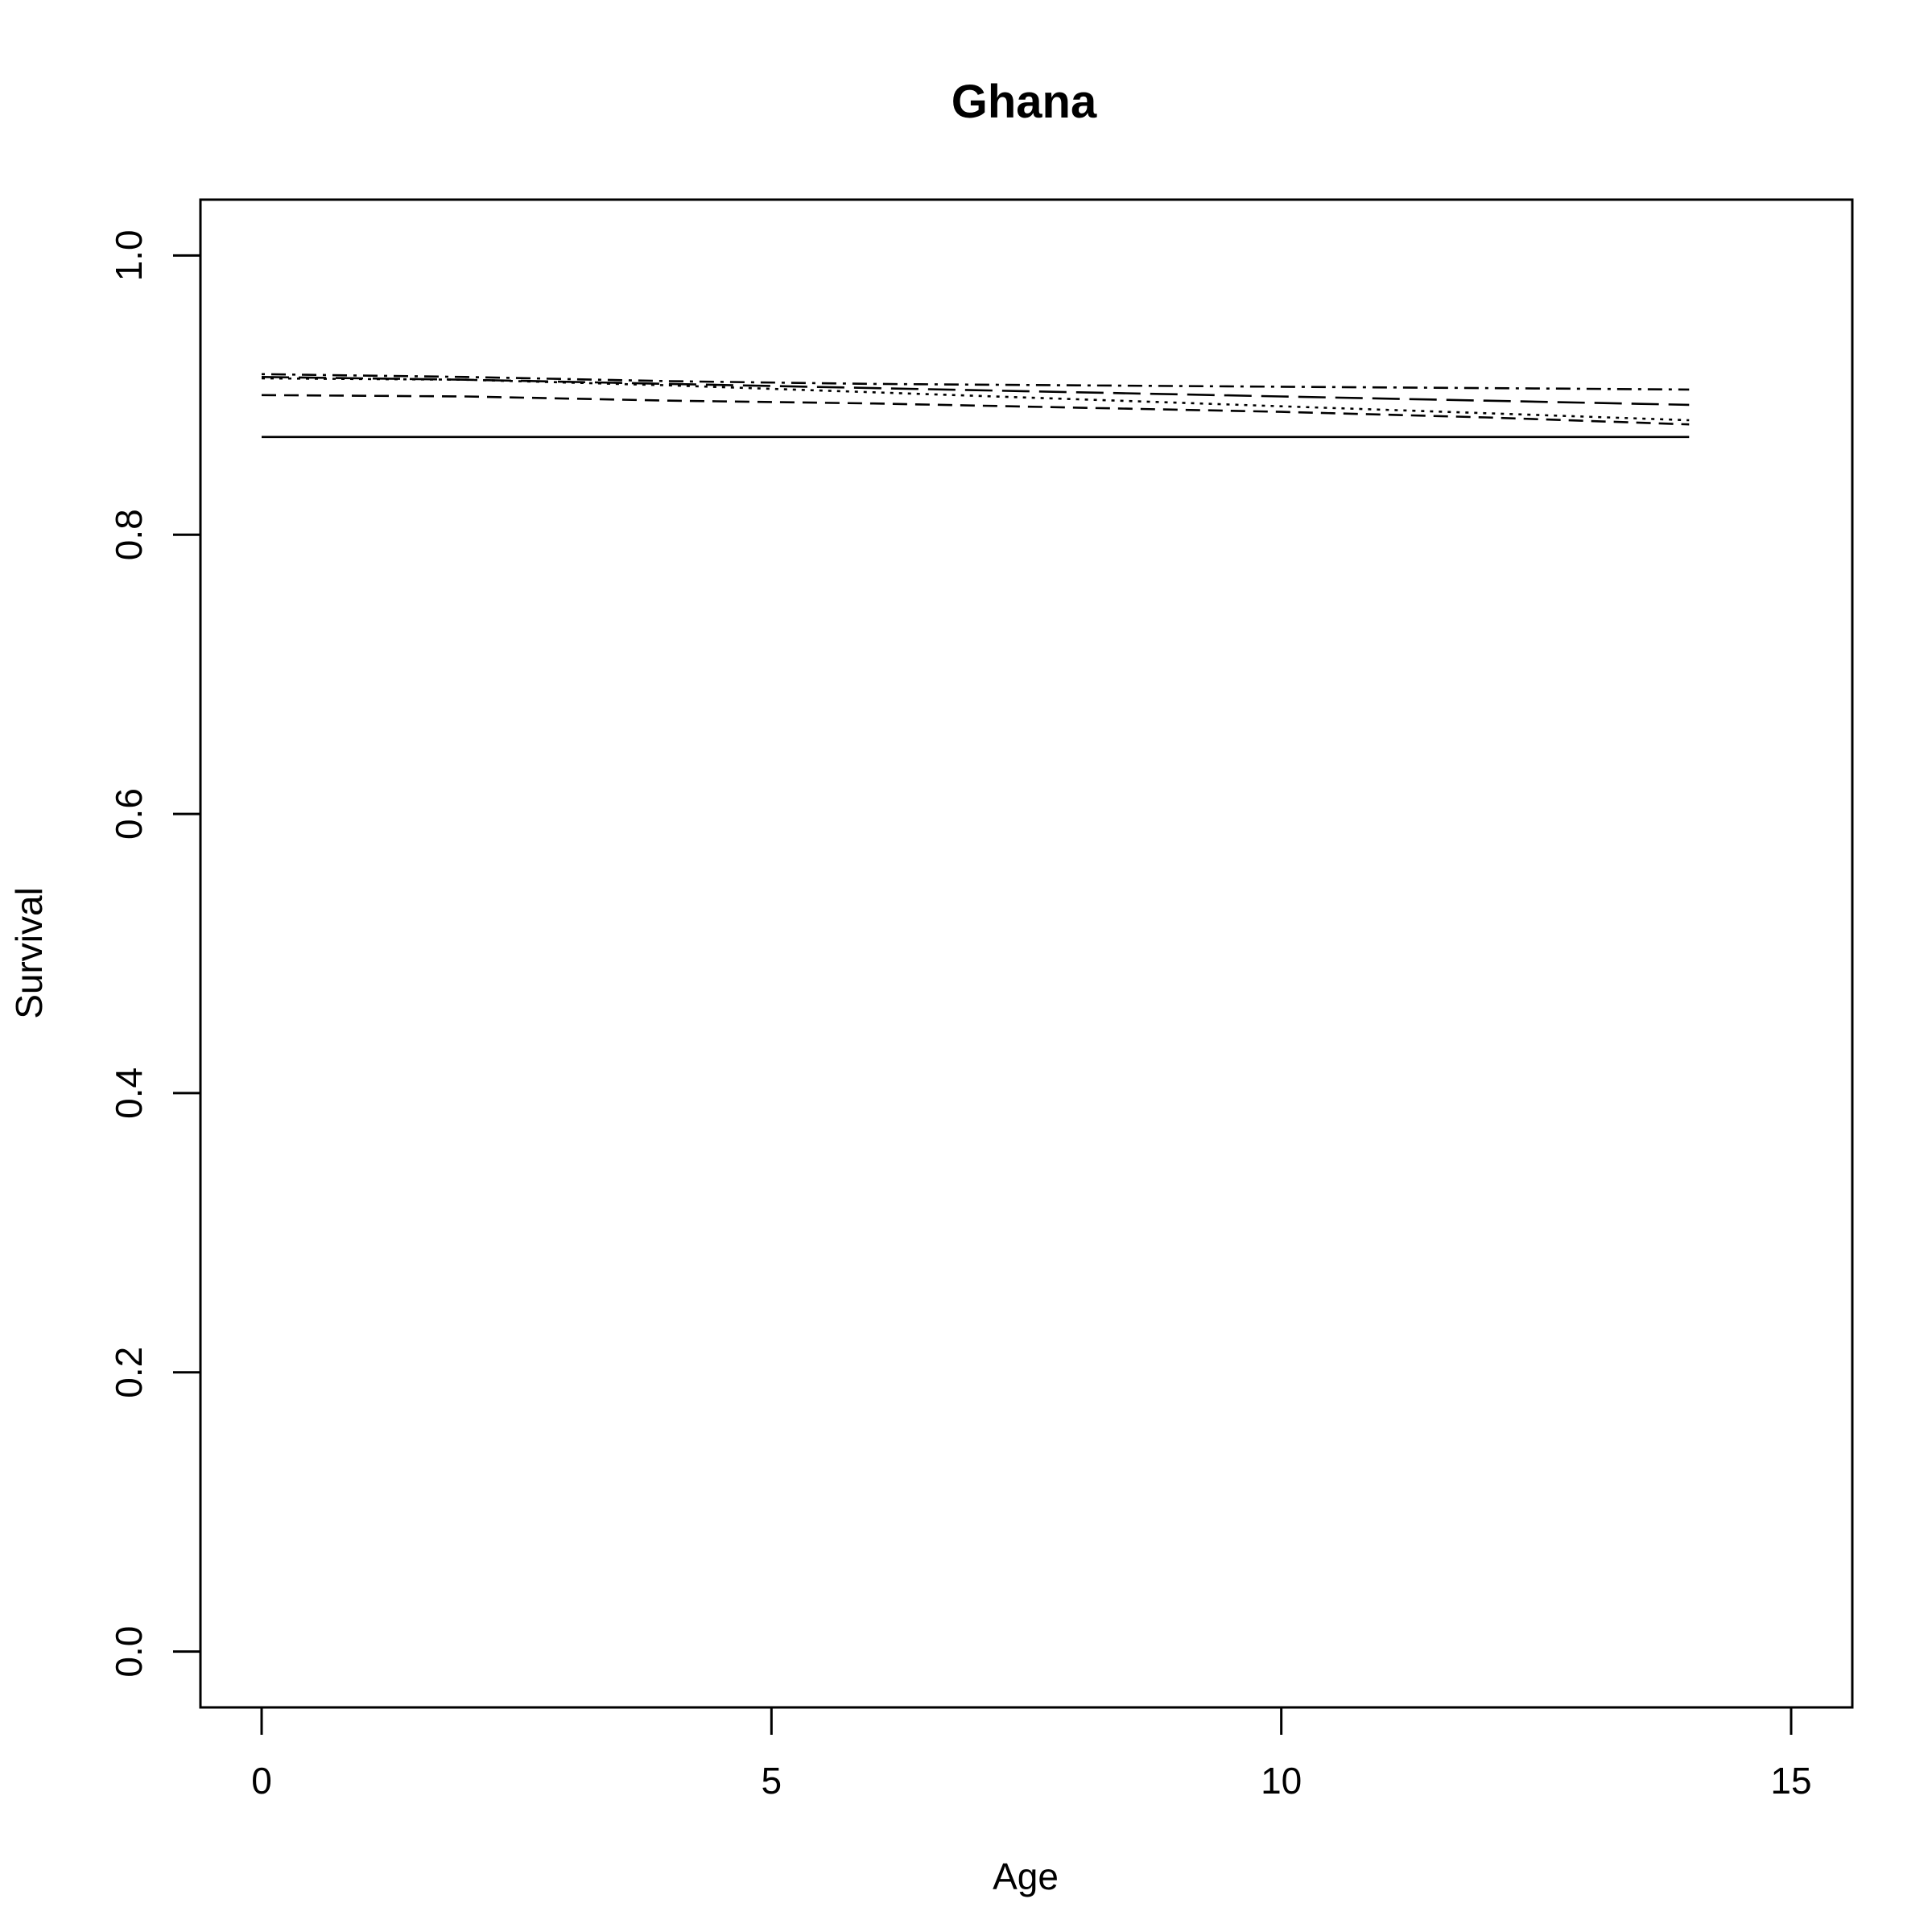  I want to click on x-tick-label: 0, so click(261, 1781).